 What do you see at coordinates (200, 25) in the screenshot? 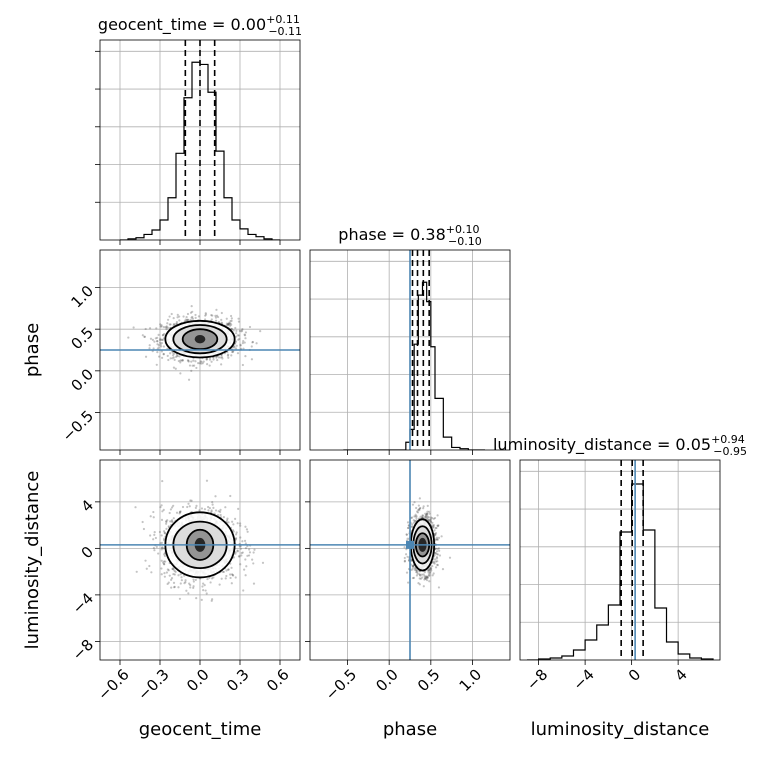
I see `panel-title: geocent_time = 0.00+0.11 −0.11` at bounding box center [200, 25].